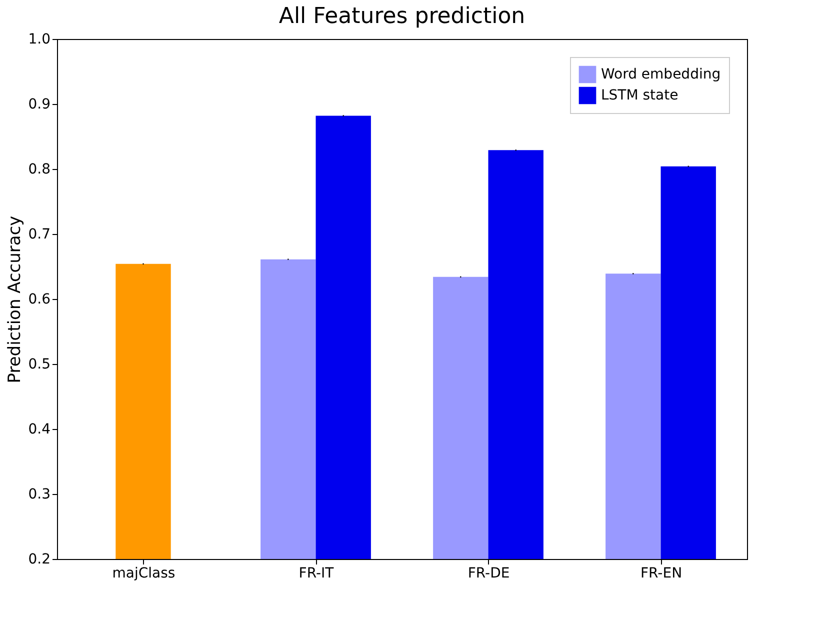 The image size is (818, 634). I want to click on x-tick-label: FR-EN, so click(661, 574).